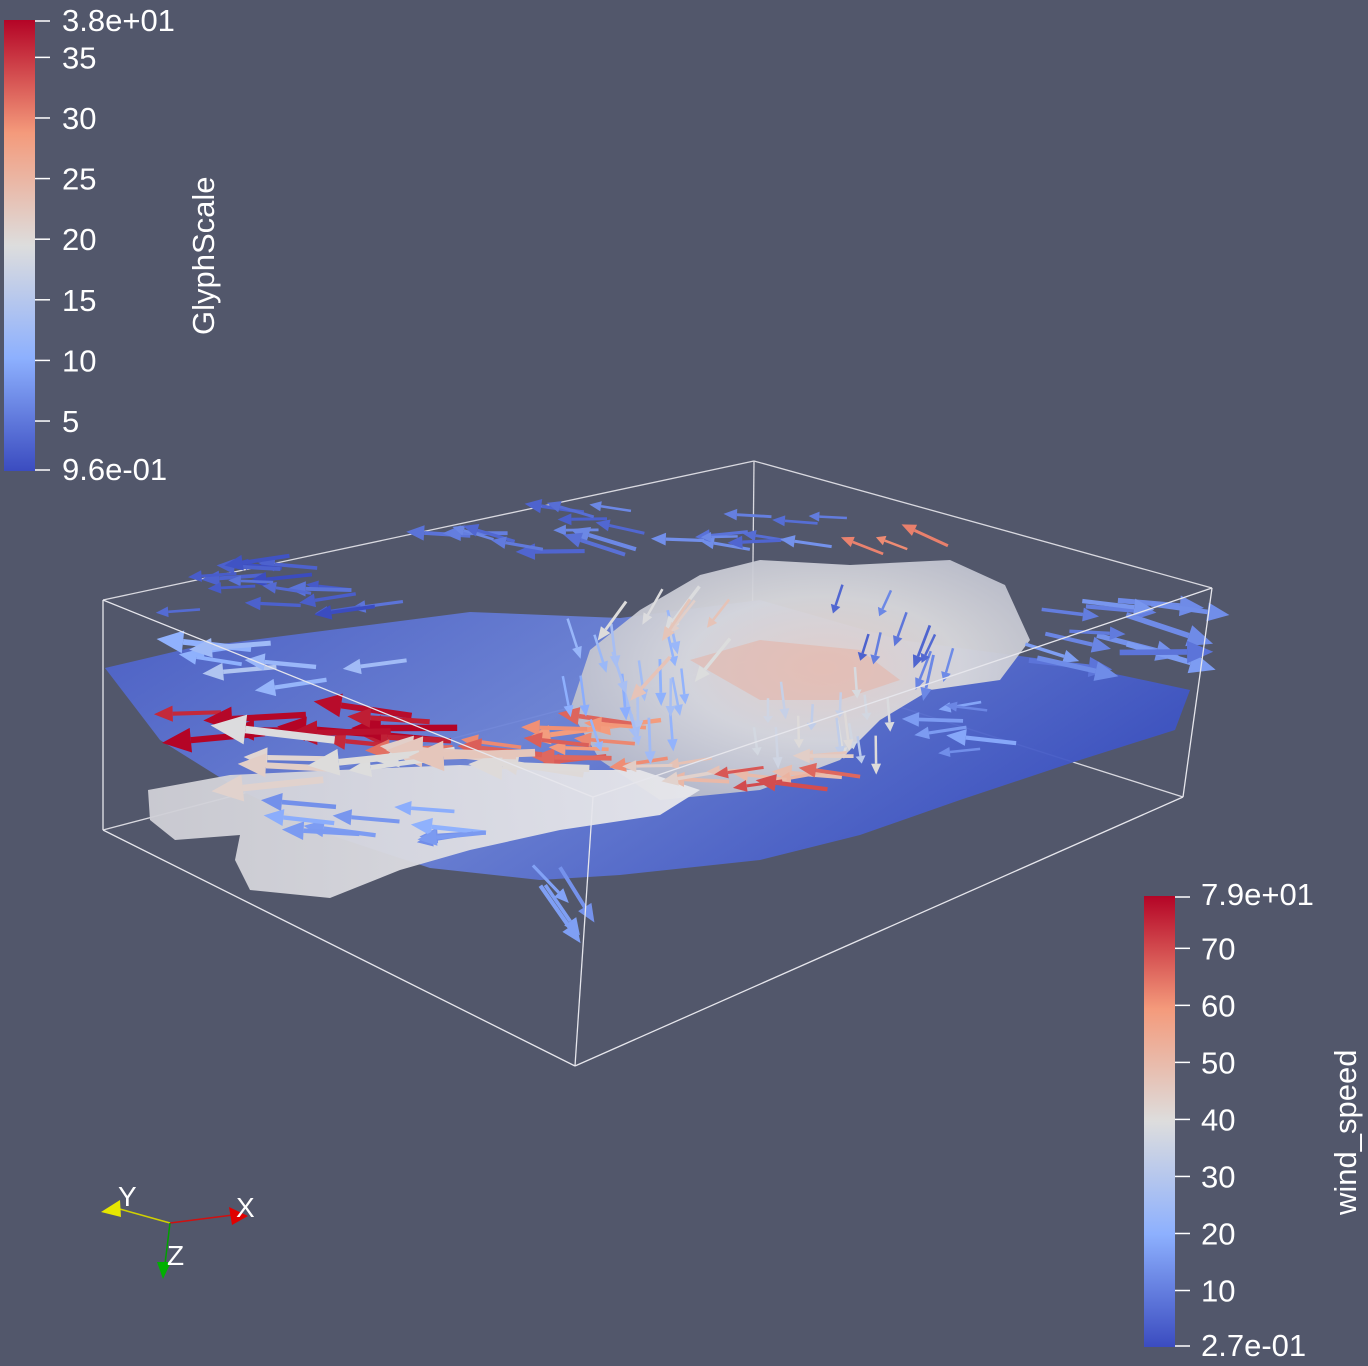 This screenshot has height=1366, width=1368. I want to click on y-axis-arrowhead, so click(111, 1208).